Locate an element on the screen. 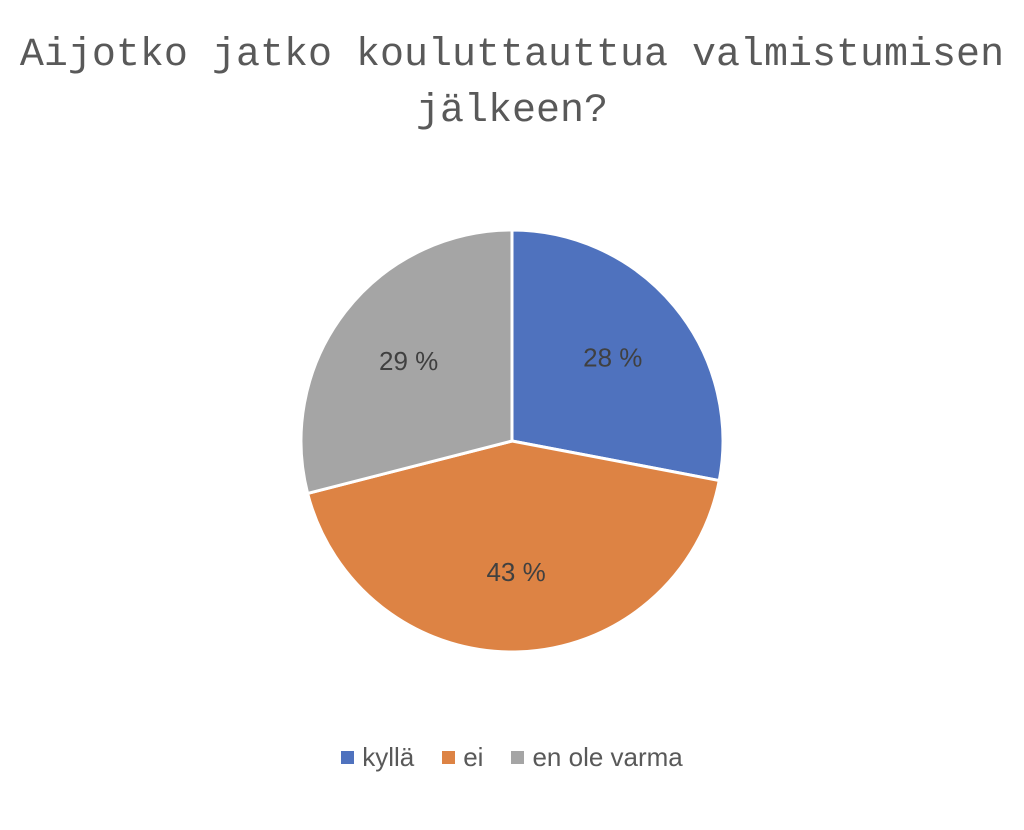 This screenshot has height=830, width=1024. legend-item-0: kyllä is located at coordinates (377, 757).